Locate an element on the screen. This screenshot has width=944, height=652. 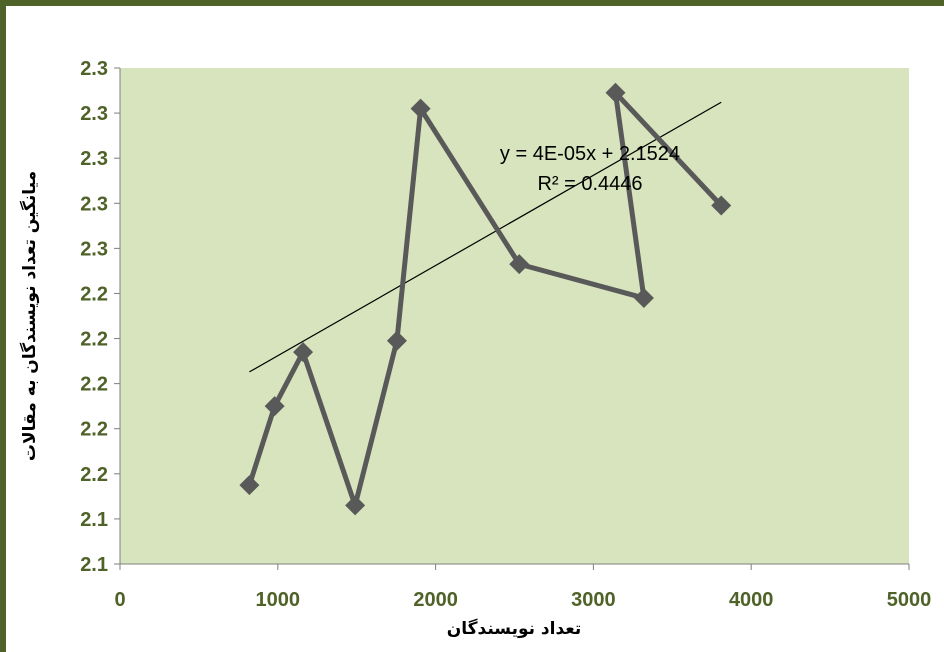
x-tick-label: 2000 is located at coordinates (435, 600).